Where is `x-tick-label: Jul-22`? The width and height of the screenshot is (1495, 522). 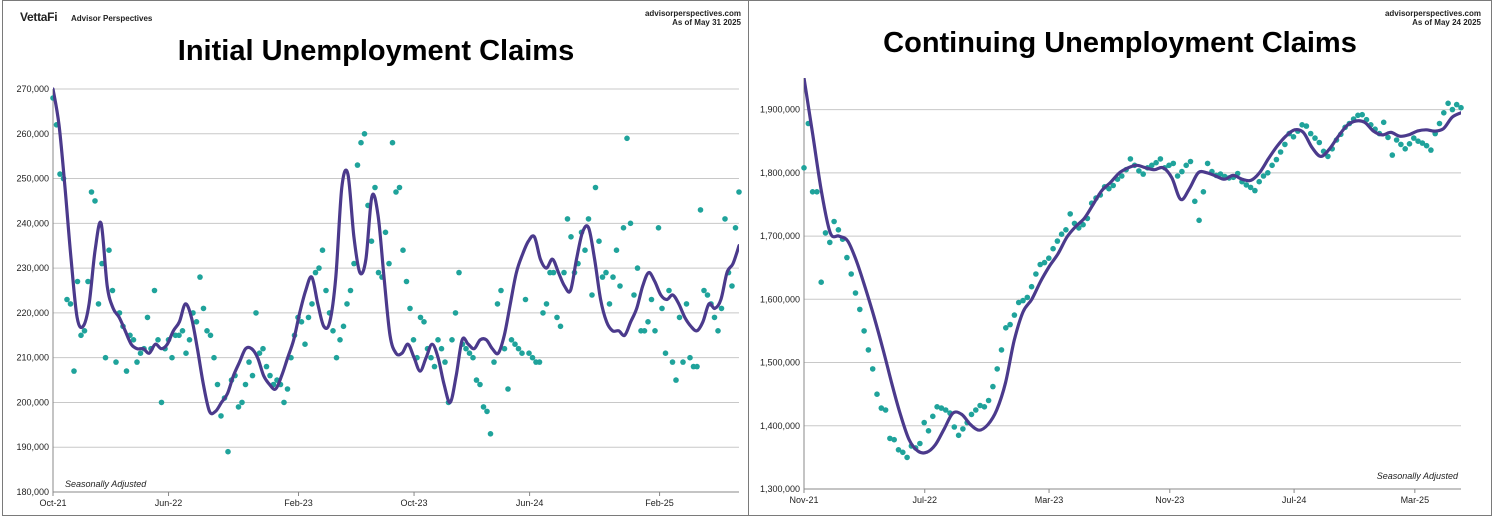
x-tick-label: Jul-22 is located at coordinates (924, 500).